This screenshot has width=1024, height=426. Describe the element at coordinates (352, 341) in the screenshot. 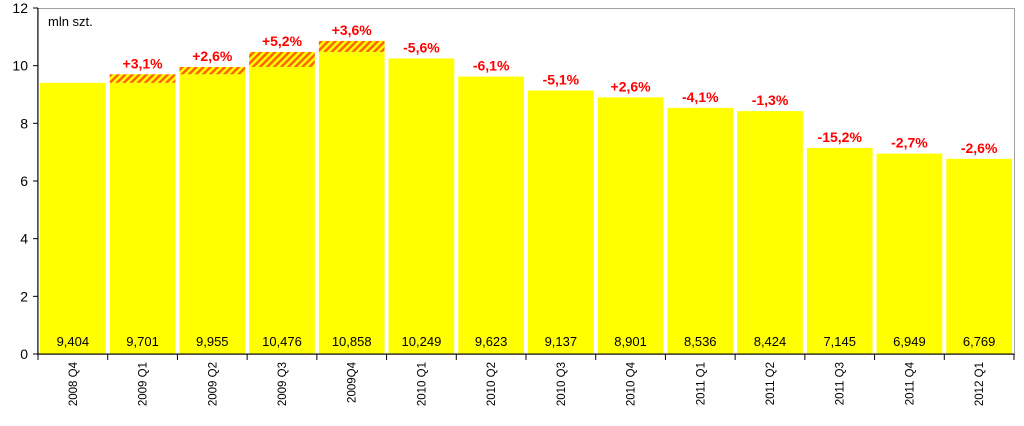

I see `value-label: 10,858` at that location.